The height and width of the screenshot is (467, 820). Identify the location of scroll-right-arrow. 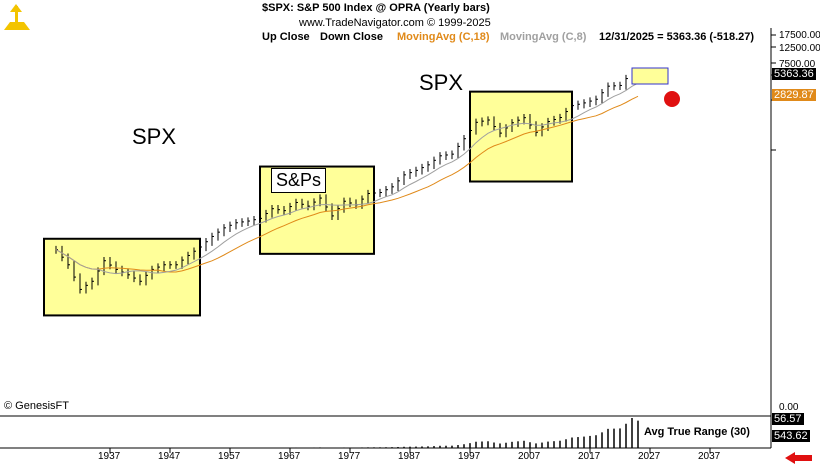
(798, 458).